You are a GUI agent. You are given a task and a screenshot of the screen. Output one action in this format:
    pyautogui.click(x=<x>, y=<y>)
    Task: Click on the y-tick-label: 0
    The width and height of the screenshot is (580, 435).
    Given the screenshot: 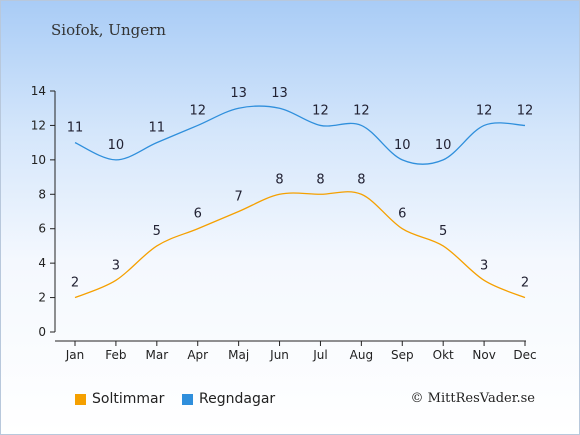 What is the action you would take?
    pyautogui.click(x=42, y=332)
    